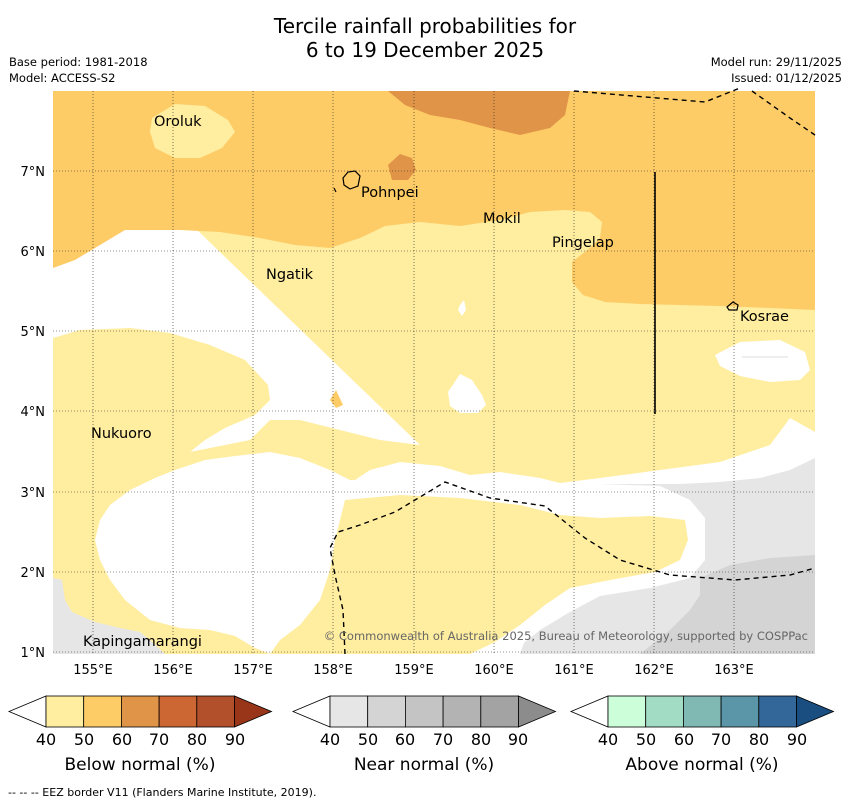 This screenshot has width=850, height=804. I want to click on colorbar-below-tick: 80, so click(197, 739).